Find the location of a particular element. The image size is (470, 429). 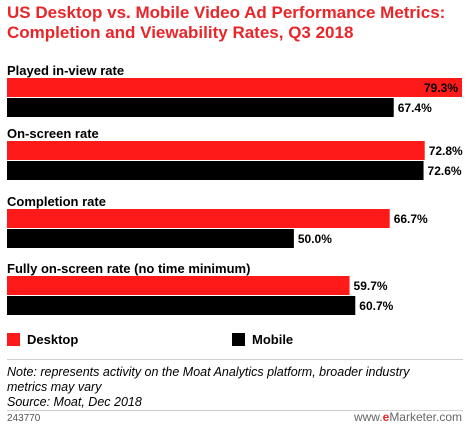

emarketer-logo: www.eMarketer.com is located at coordinates (408, 417).